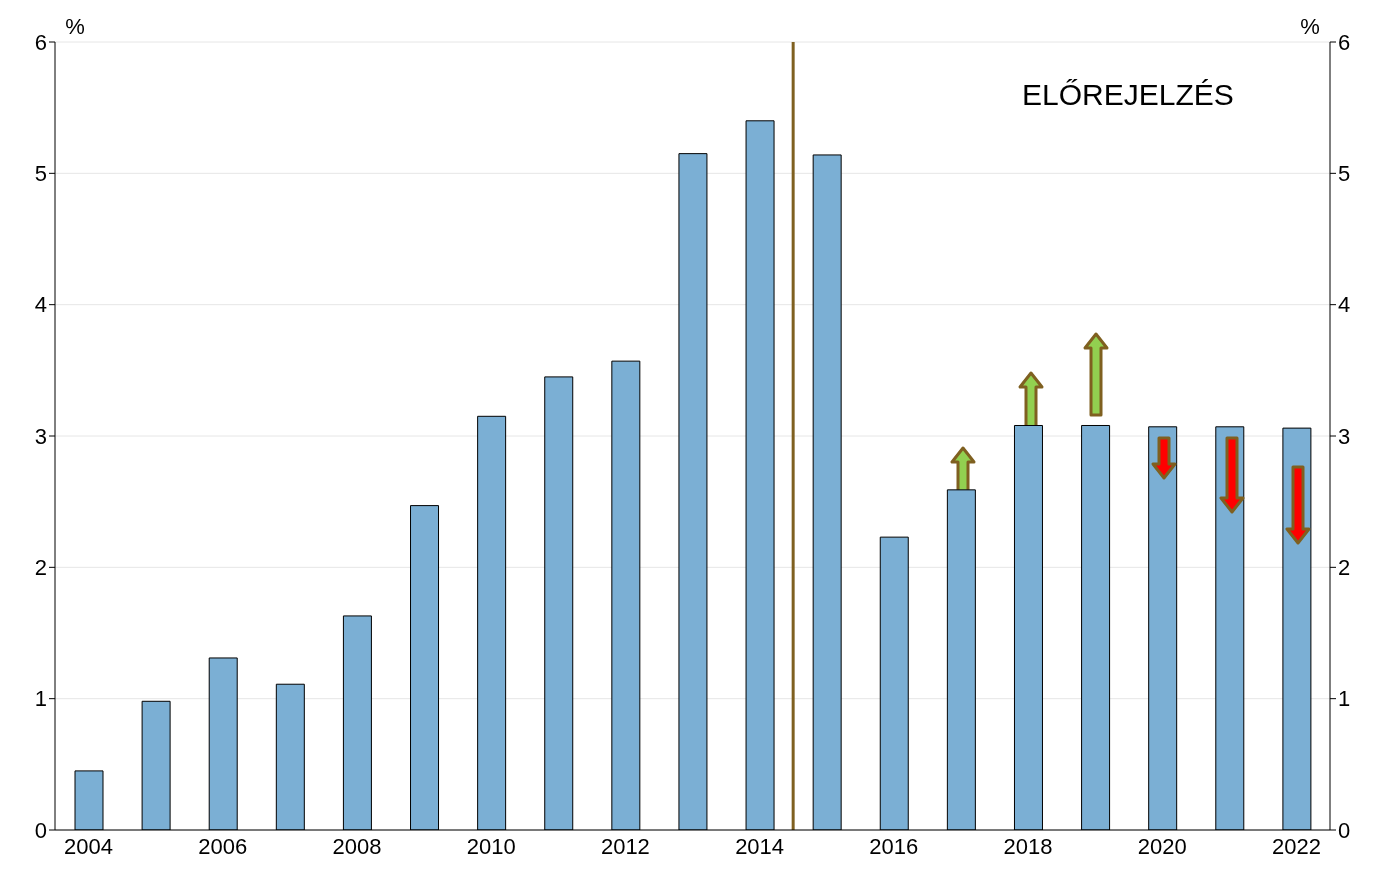  Describe the element at coordinates (40, 305) in the screenshot. I see `y-tick-label: 4` at that location.